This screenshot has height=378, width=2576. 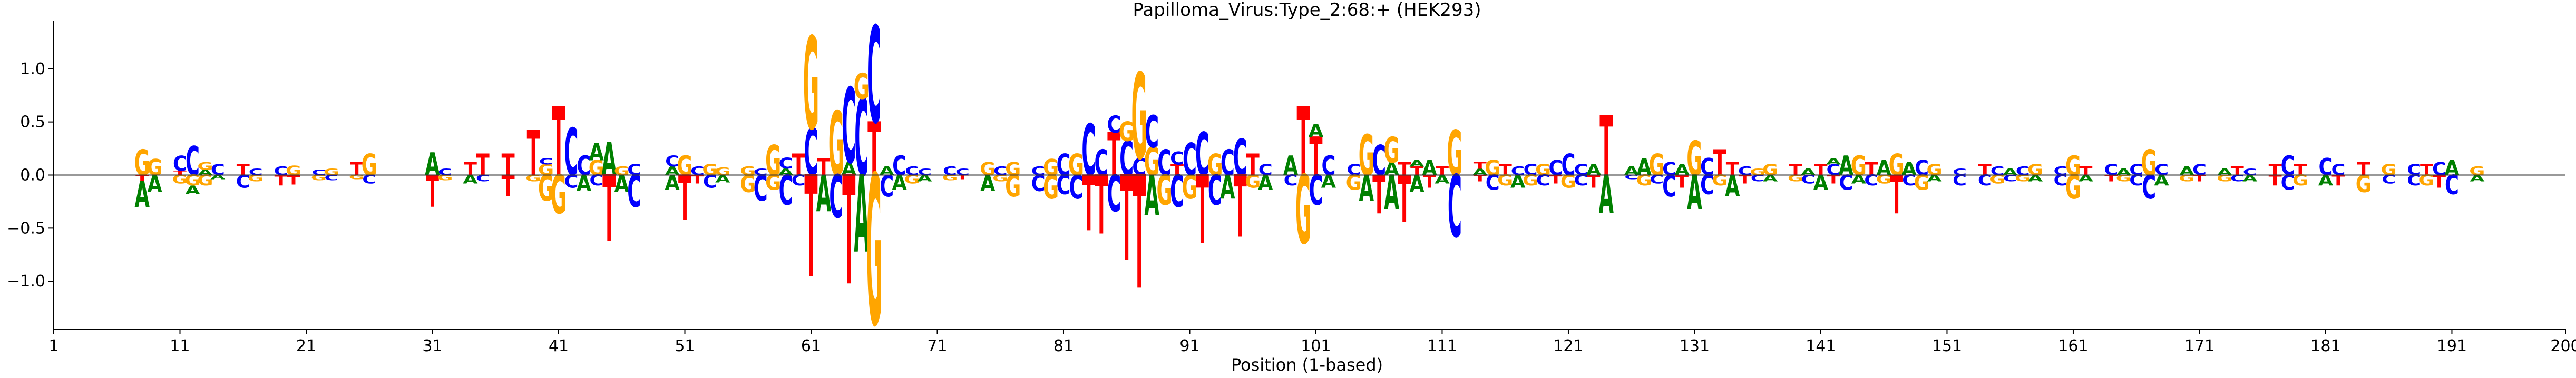 I want to click on logo-letter-C-pos-82: C, so click(x=1076, y=187).